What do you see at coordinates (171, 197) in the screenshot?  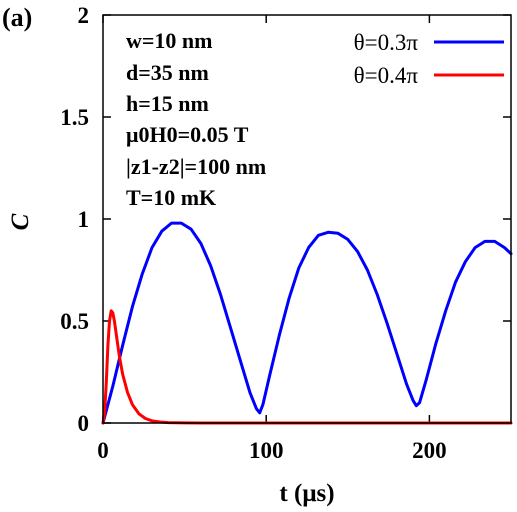 I see `param-temperature: T=10 mK` at bounding box center [171, 197].